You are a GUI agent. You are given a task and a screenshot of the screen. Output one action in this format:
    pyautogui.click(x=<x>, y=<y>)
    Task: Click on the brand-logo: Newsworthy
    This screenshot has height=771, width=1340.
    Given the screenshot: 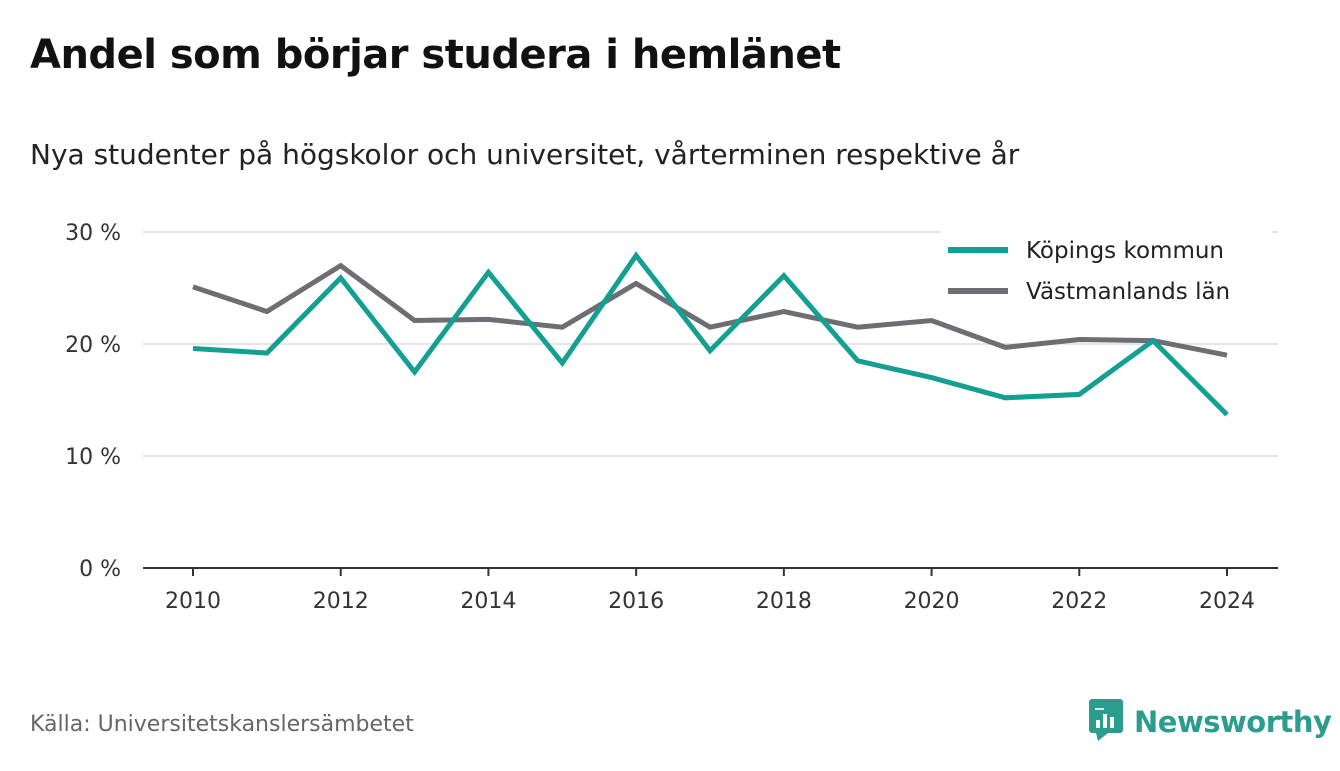 What is the action you would take?
    pyautogui.click(x=1210, y=722)
    